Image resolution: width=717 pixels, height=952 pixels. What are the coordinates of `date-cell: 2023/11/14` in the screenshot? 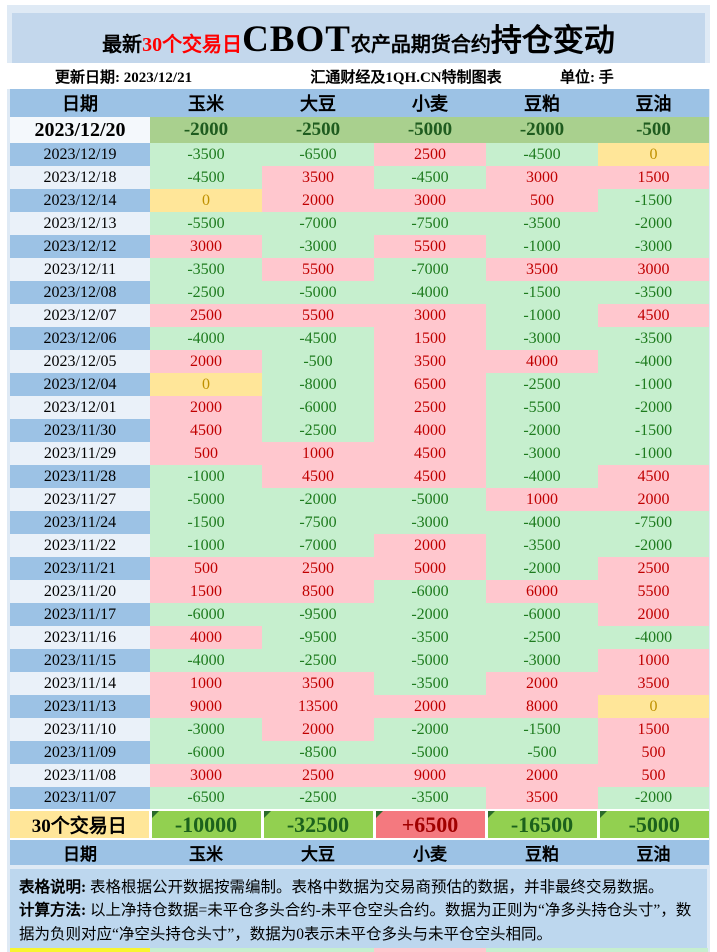 It's located at (80, 683).